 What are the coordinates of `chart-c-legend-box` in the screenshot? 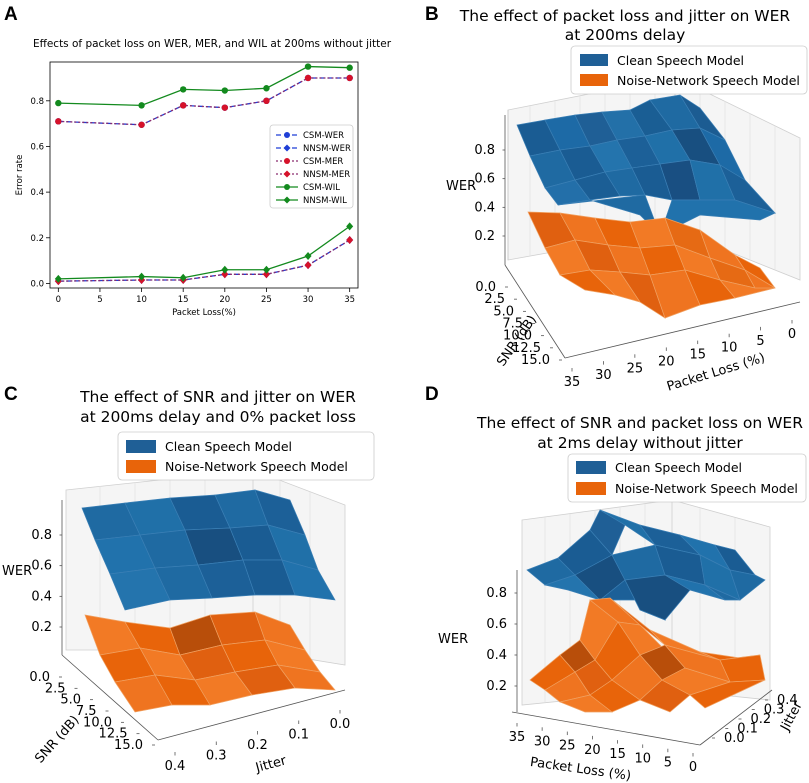 It's located at (246, 456).